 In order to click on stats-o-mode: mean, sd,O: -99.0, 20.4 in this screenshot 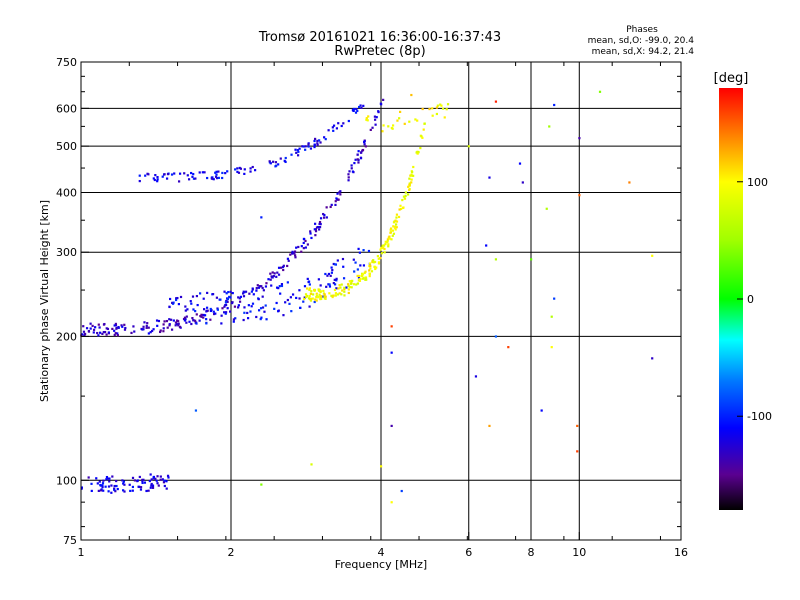, I will do `click(641, 41)`.